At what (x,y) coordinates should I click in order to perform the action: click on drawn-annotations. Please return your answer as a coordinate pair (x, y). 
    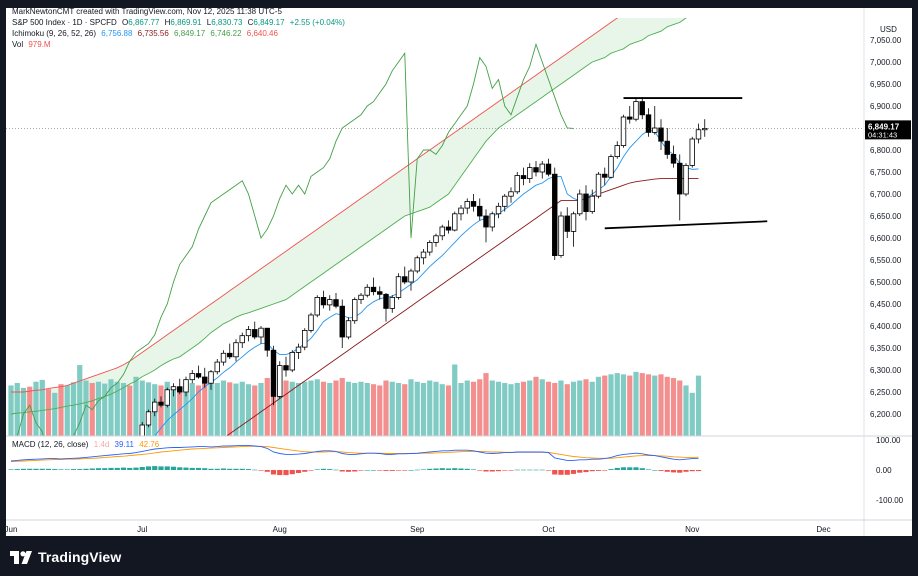
    Looking at the image, I should click on (686, 163).